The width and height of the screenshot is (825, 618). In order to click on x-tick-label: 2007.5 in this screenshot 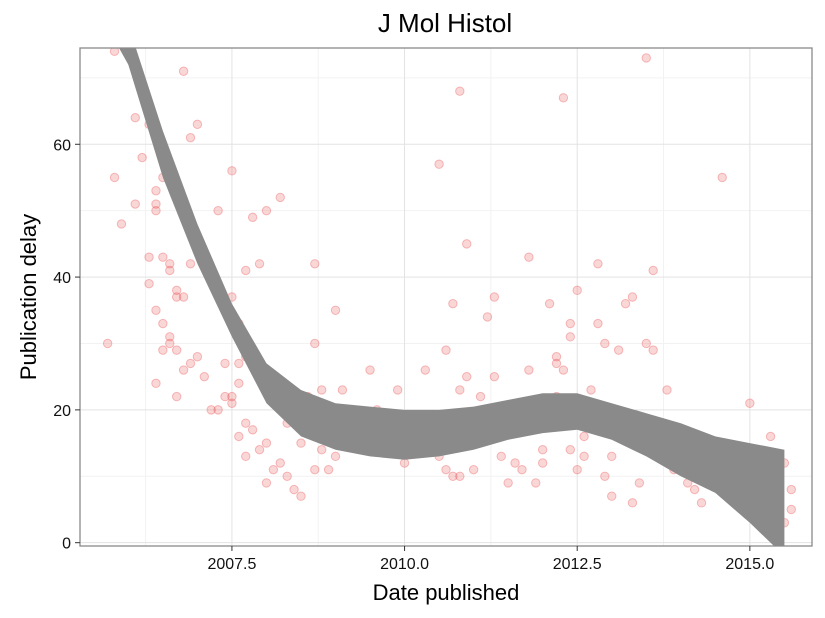, I will do `click(231, 564)`.